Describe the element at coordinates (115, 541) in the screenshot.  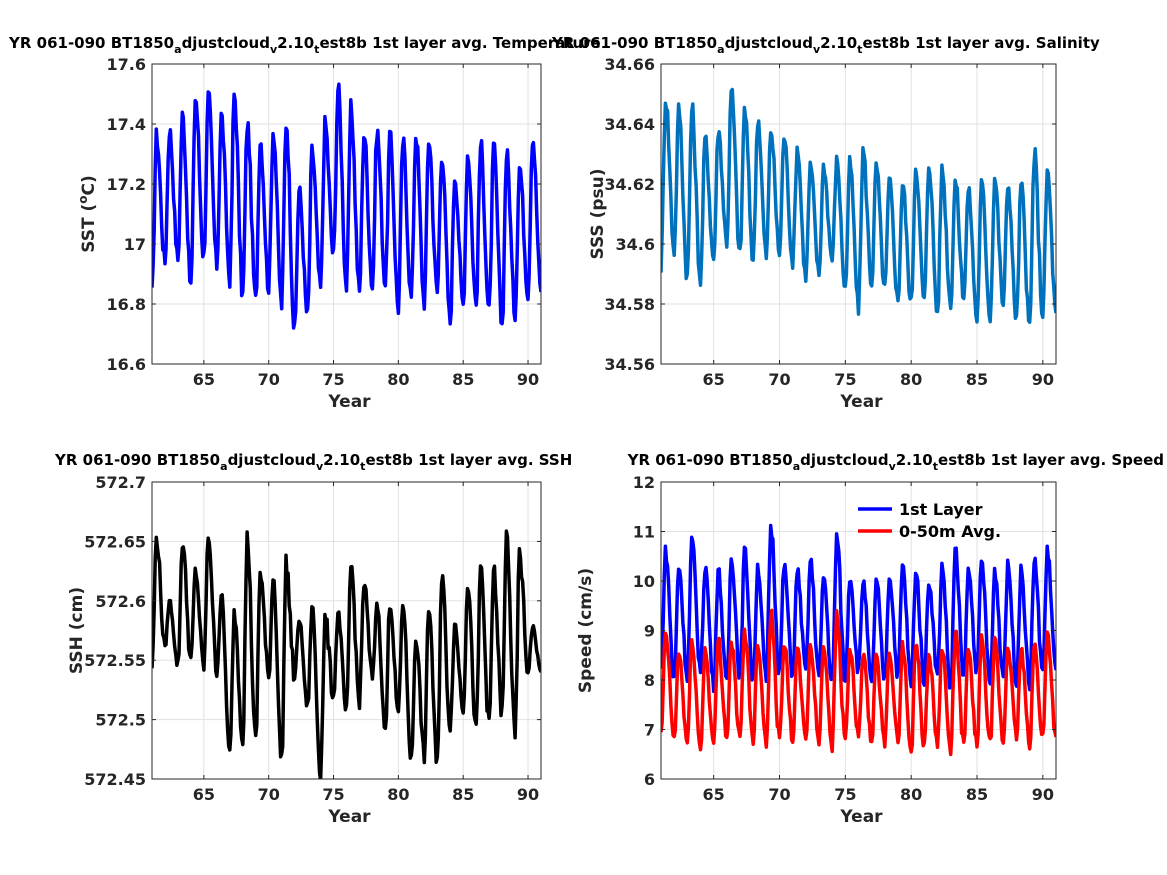
I see `y-tick-label: 572.65` at that location.